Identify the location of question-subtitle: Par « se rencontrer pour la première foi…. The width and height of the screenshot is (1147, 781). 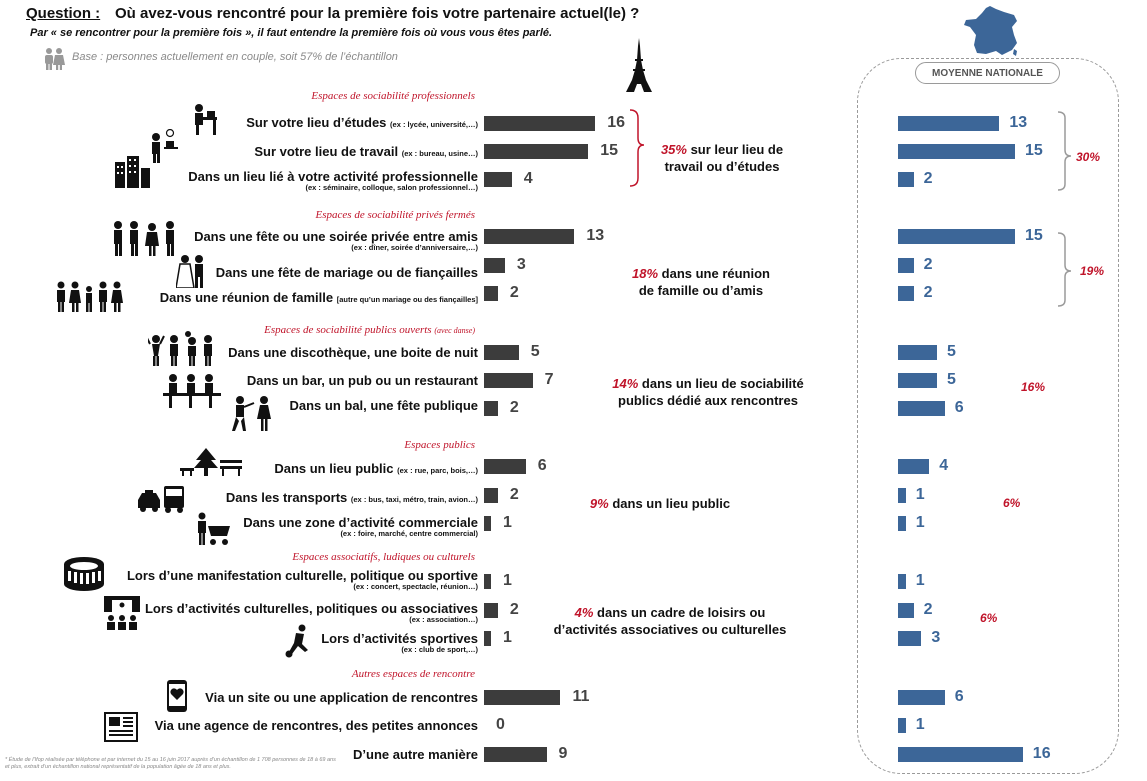
(291, 33).